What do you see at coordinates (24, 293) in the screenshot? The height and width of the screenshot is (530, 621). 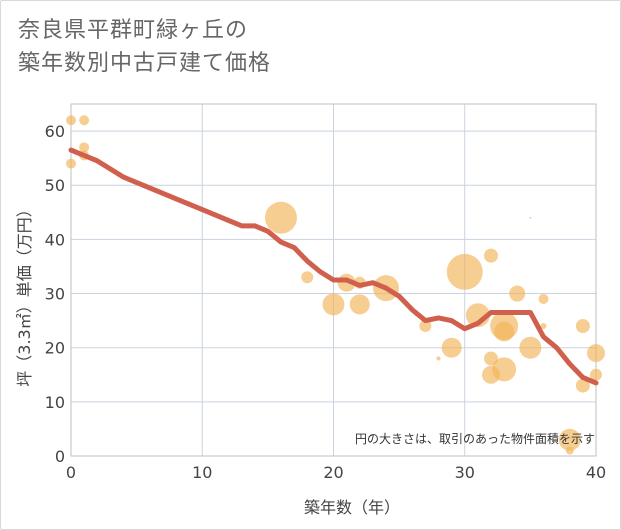 I see `y-axis-title: 坪（3.3㎡）単価（万円）` at bounding box center [24, 293].